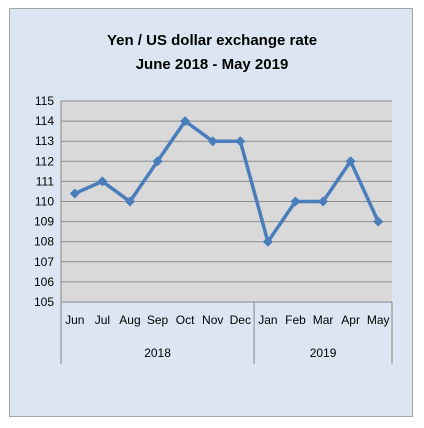  I want to click on y-tick-label: 108, so click(44, 242).